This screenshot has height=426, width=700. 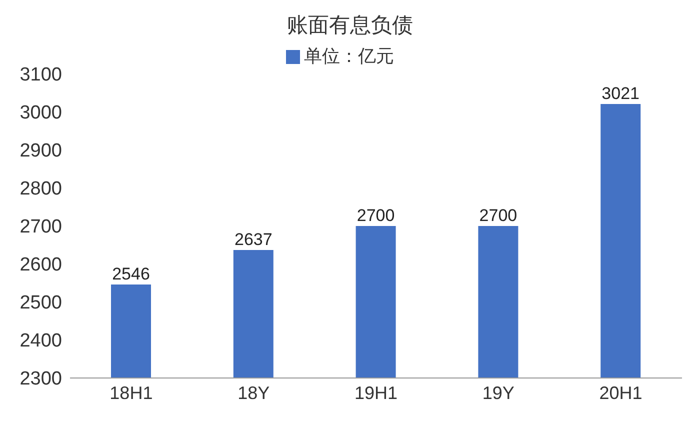 I want to click on data-label: 2637, so click(x=253, y=239).